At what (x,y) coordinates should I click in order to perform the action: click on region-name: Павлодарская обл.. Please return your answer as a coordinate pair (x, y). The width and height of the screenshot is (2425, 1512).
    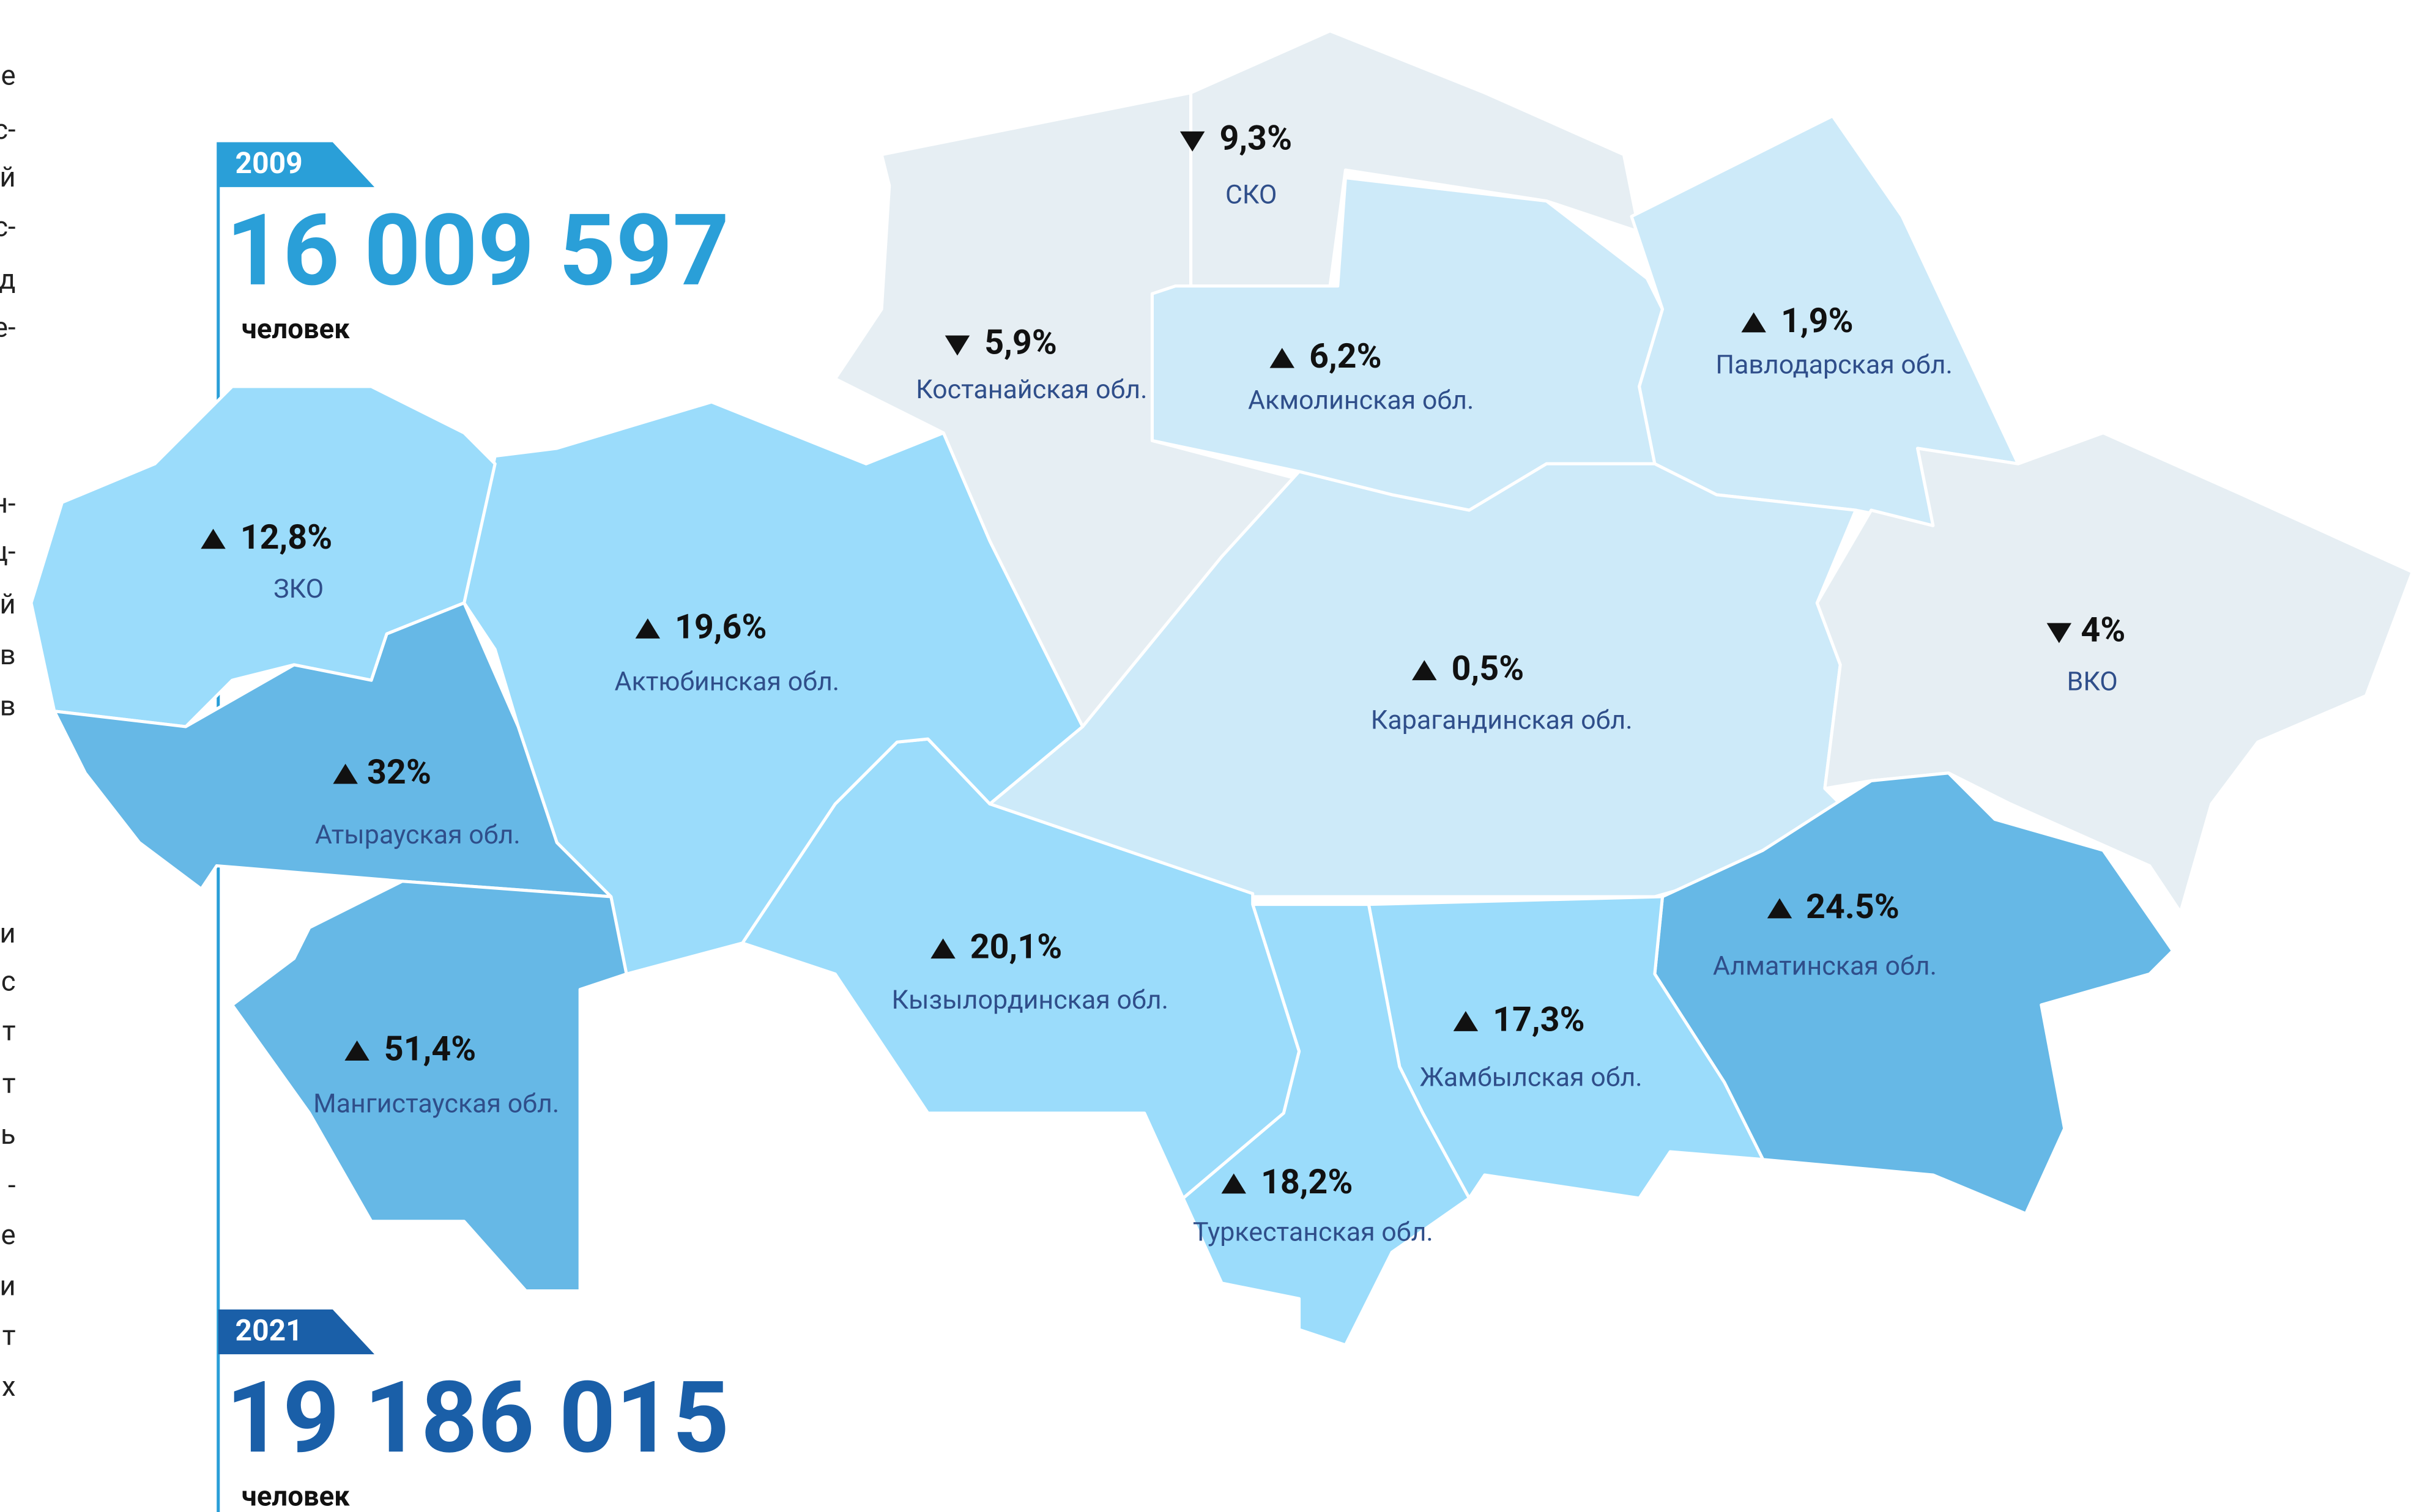
    Looking at the image, I should click on (1834, 364).